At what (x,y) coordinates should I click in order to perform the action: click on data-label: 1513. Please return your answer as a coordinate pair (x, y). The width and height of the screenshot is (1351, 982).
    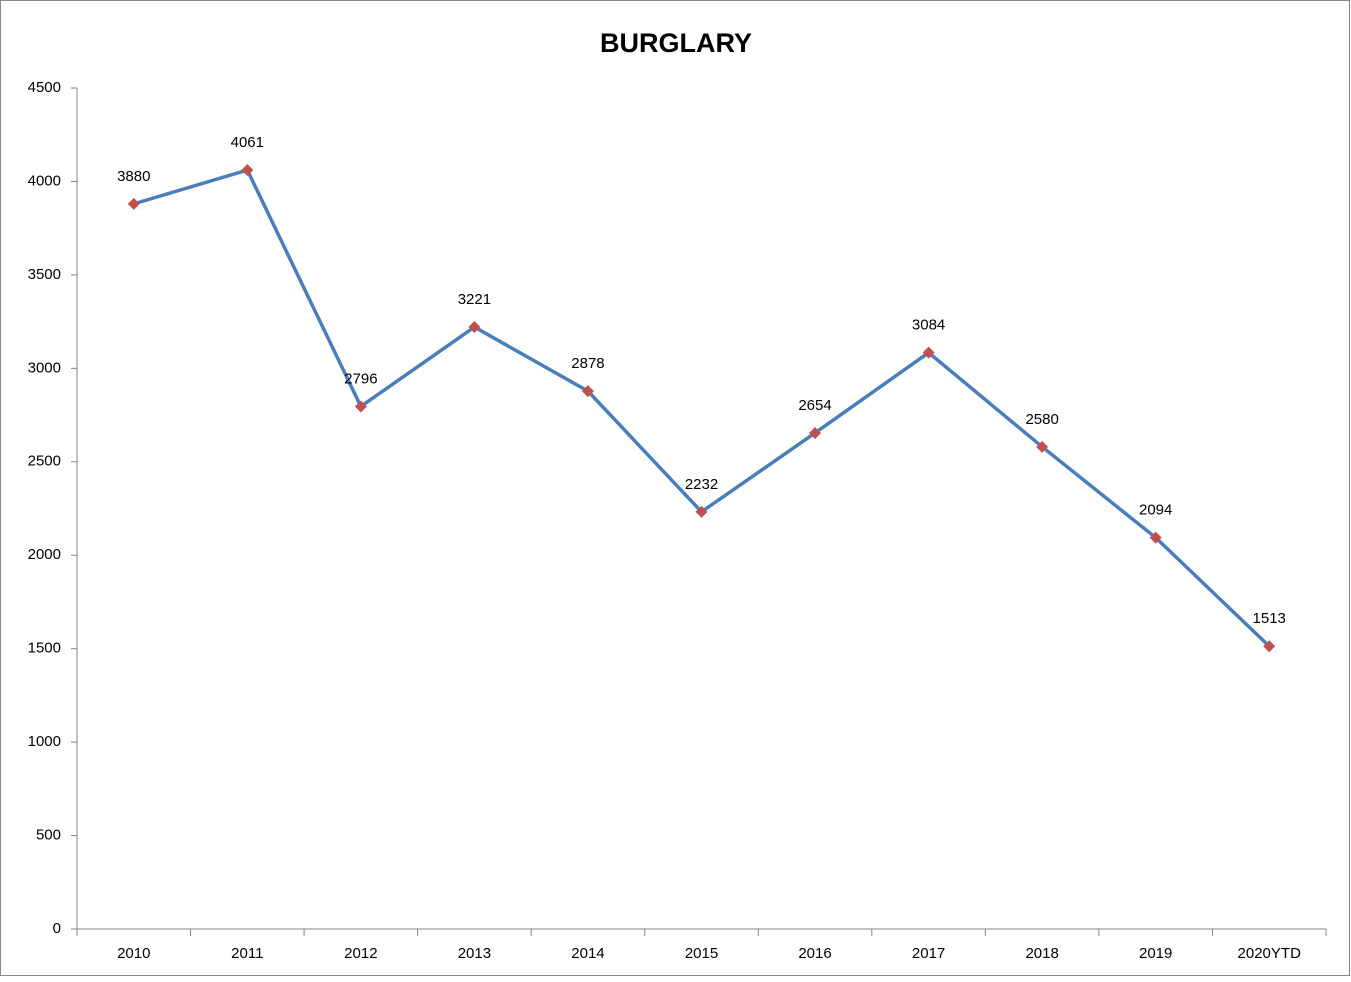
    Looking at the image, I should click on (1269, 618).